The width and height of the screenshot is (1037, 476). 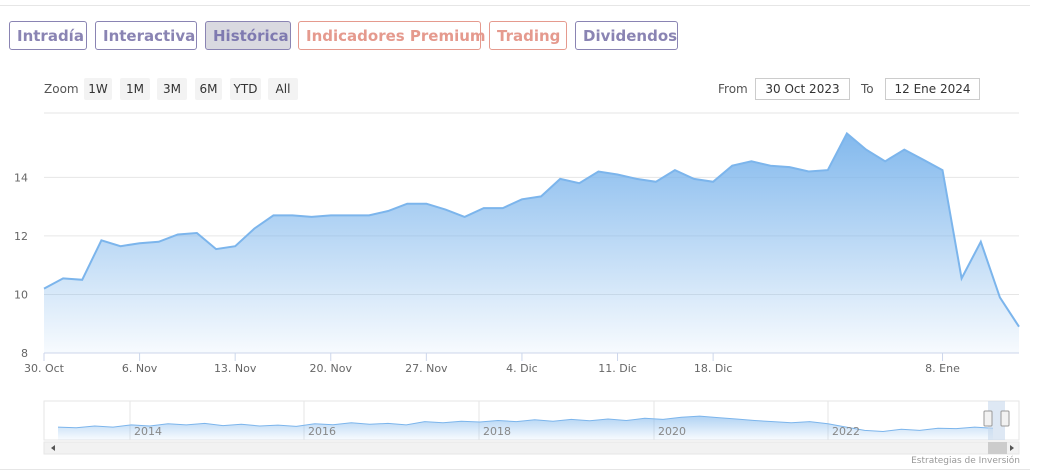 I want to click on tab-hist-rica: Histórica, so click(x=248, y=35).